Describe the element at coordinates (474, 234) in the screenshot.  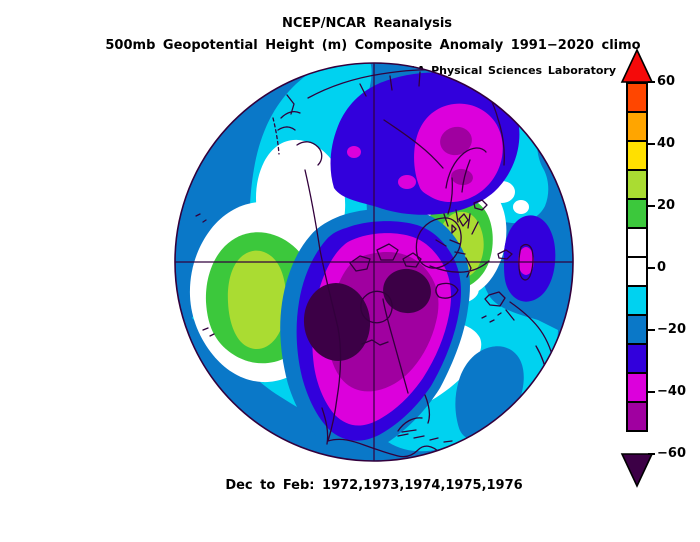
I see `borders-europe` at that location.